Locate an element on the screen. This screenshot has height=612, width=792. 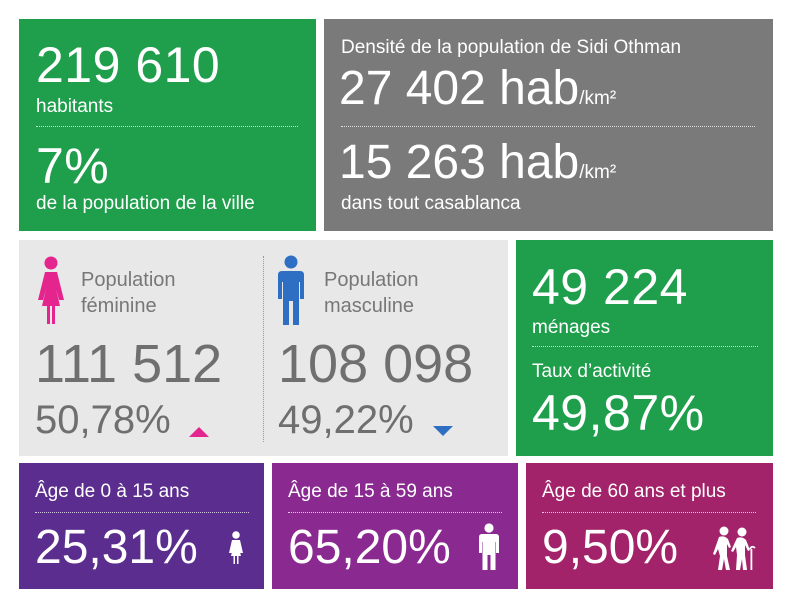
households-label: ménages is located at coordinates (571, 327).